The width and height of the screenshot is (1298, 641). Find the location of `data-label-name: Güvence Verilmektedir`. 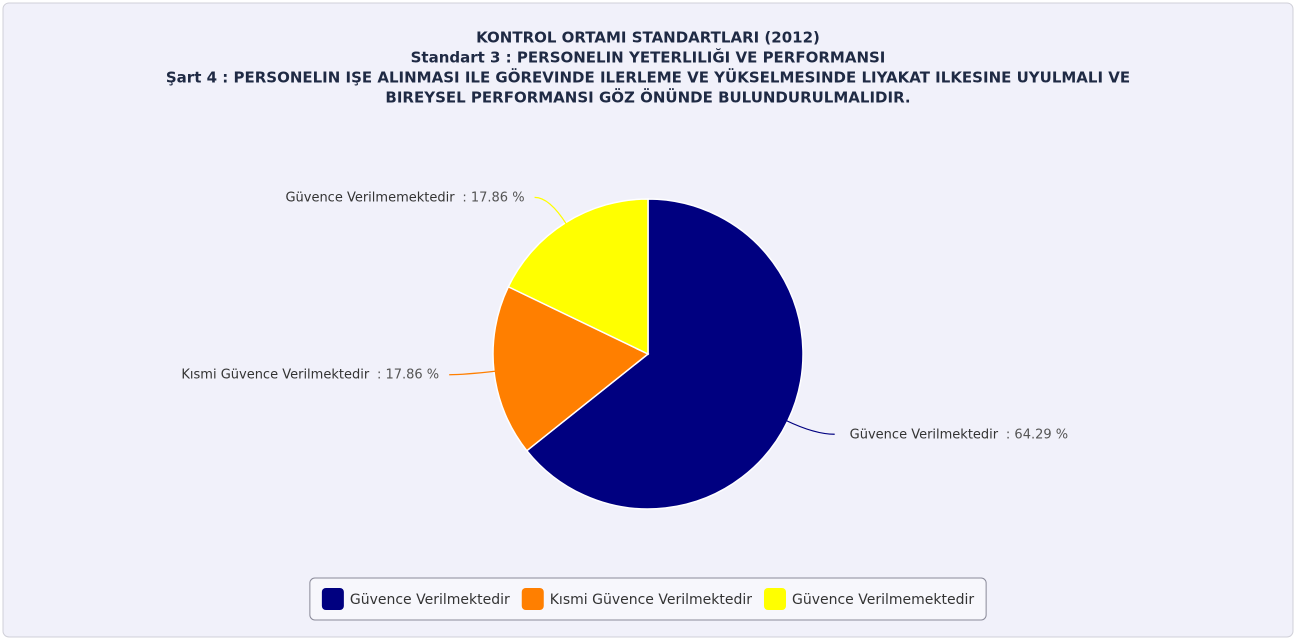

data-label-name: Güvence Verilmektedir is located at coordinates (924, 434).